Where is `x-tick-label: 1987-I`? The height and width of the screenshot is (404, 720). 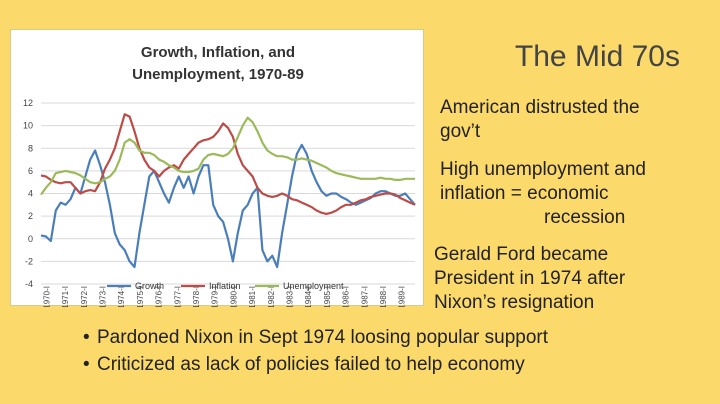
x-tick-label: 1987-I is located at coordinates (364, 296).